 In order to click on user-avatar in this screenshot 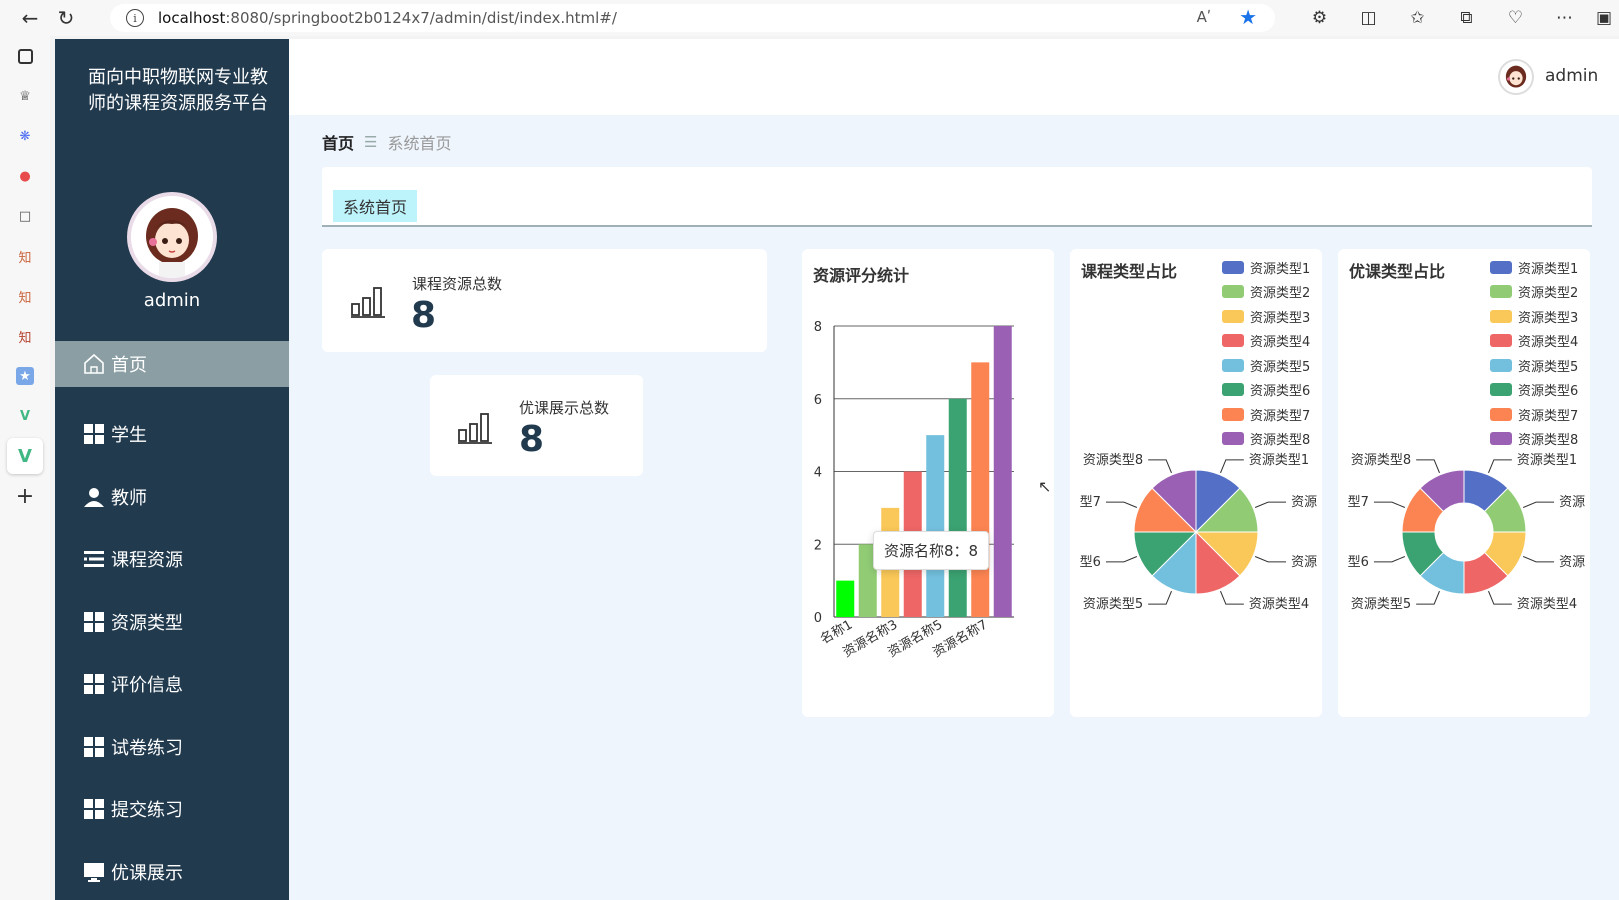, I will do `click(1516, 77)`.